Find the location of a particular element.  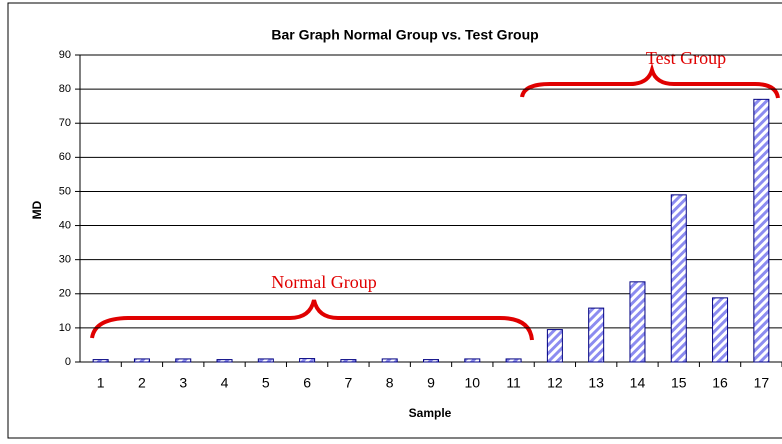

x-axis-label: Sample is located at coordinates (430, 413).